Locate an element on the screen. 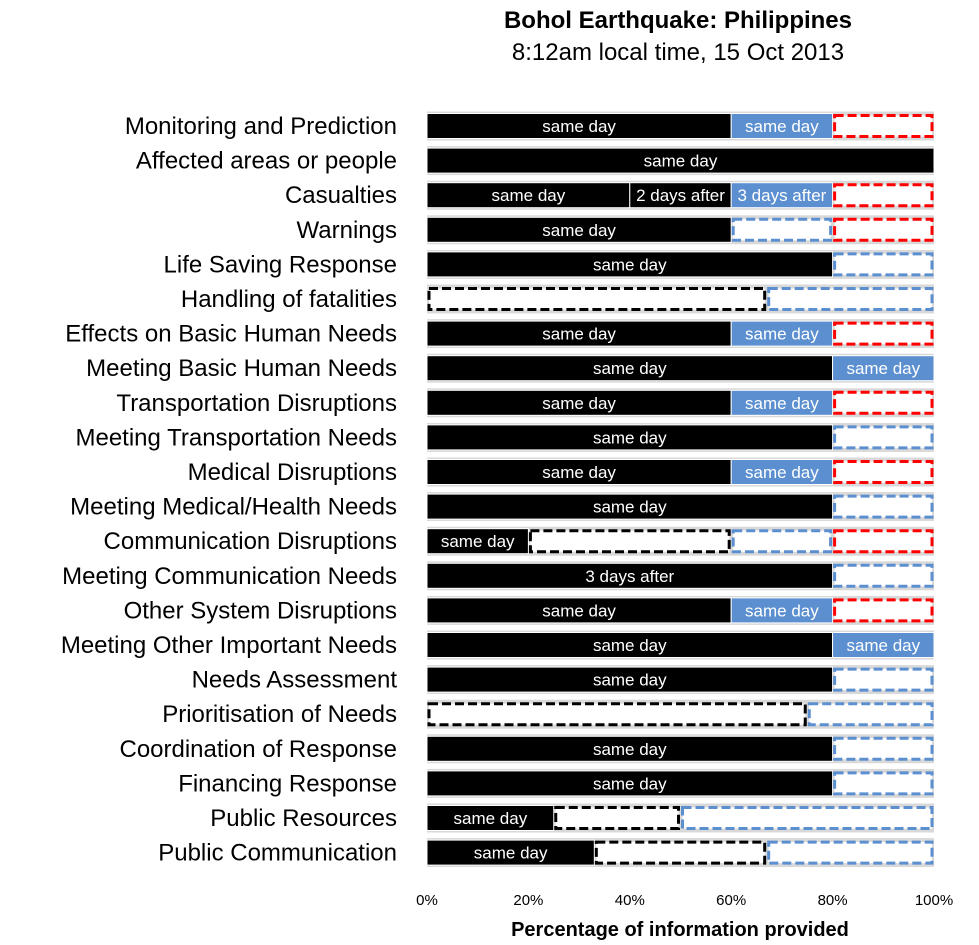 This screenshot has height=945, width=979. category-label: Casualties is located at coordinates (341, 195).